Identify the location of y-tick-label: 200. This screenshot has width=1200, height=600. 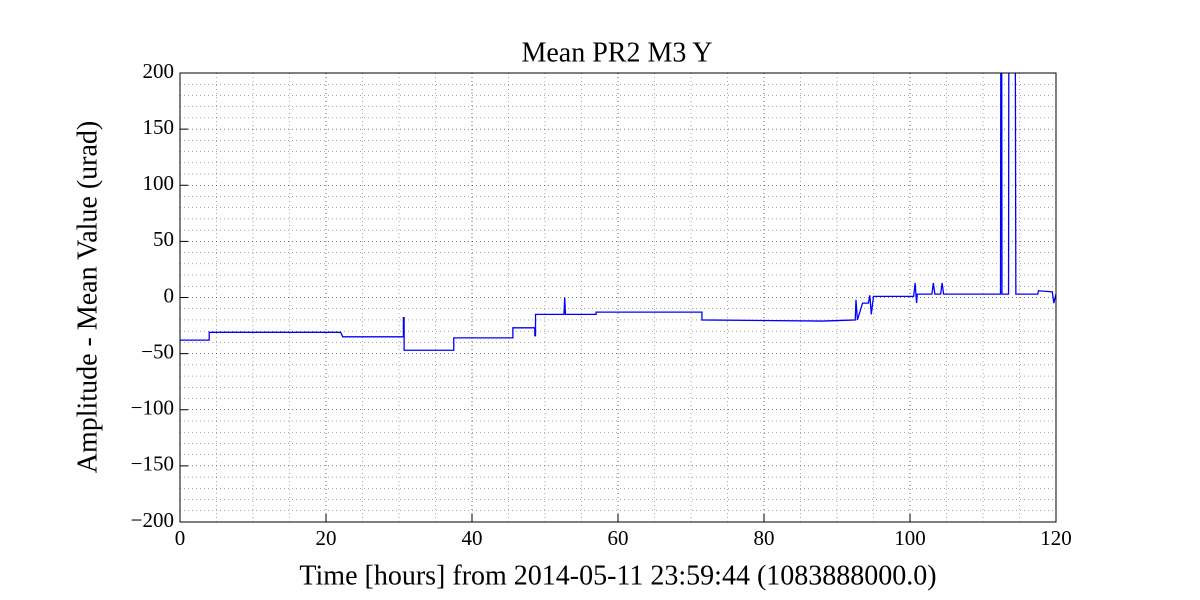
(159, 71).